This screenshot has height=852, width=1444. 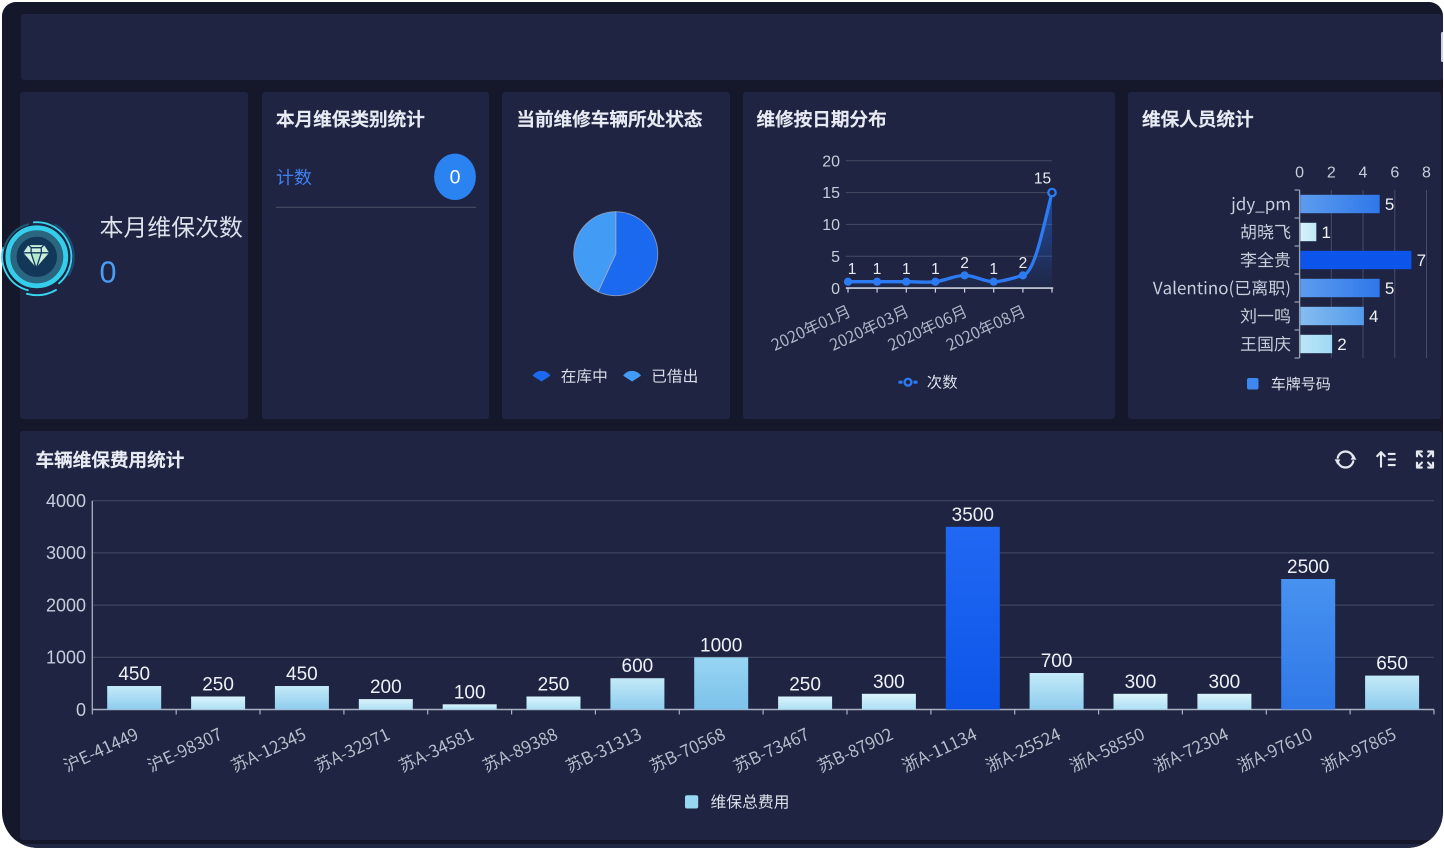 What do you see at coordinates (1392, 664) in the screenshot?
I see `svg-text: 650` at bounding box center [1392, 664].